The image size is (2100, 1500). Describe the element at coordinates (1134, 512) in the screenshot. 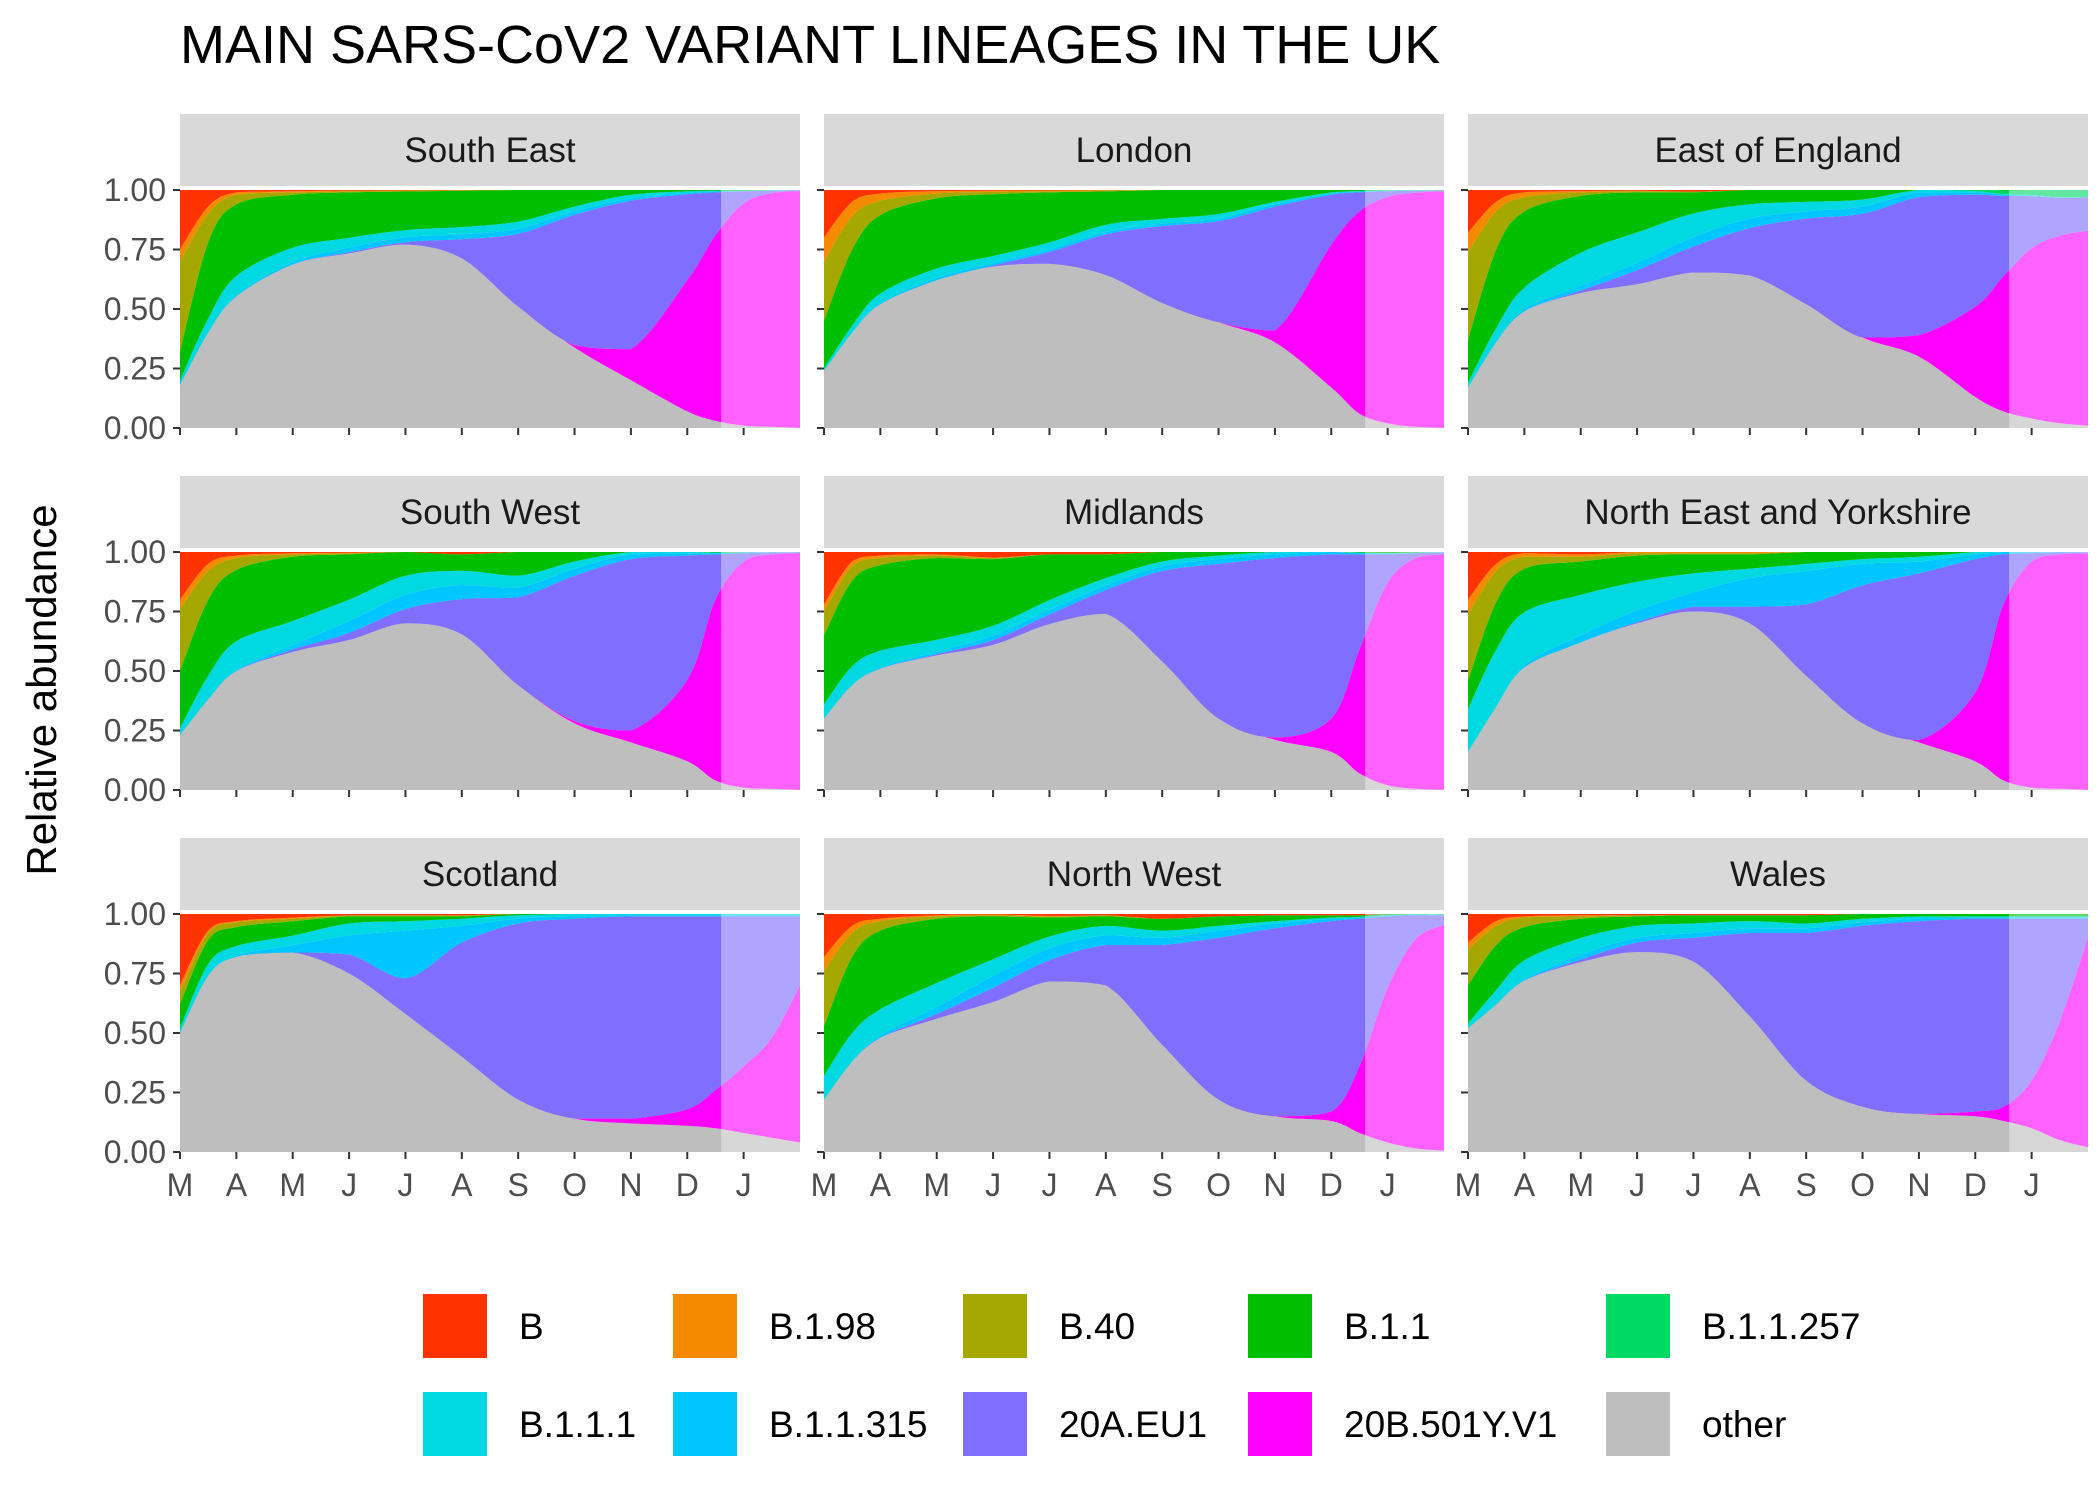

I see `strip-midlands` at that location.